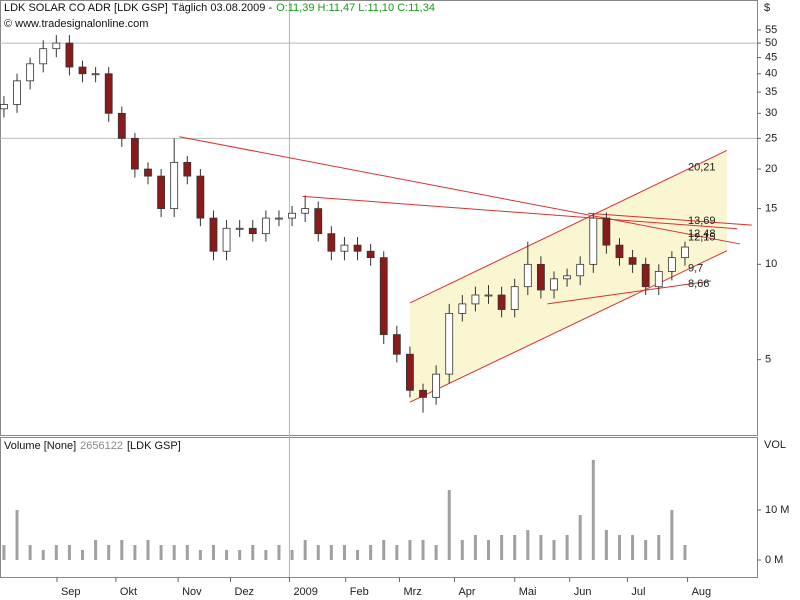 This screenshot has height=600, width=800. Describe the element at coordinates (94, 446) in the screenshot. I see `volume-header: Volume [None] 2656122 [LDK GSP]` at that location.